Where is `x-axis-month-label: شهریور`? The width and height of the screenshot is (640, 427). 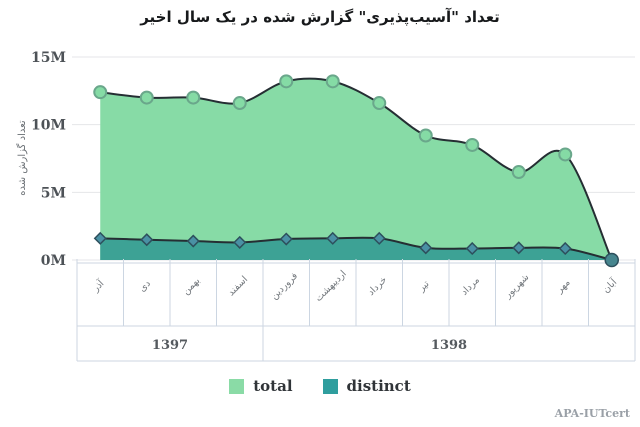 x-axis-month-label: شهریور is located at coordinates (517, 287).